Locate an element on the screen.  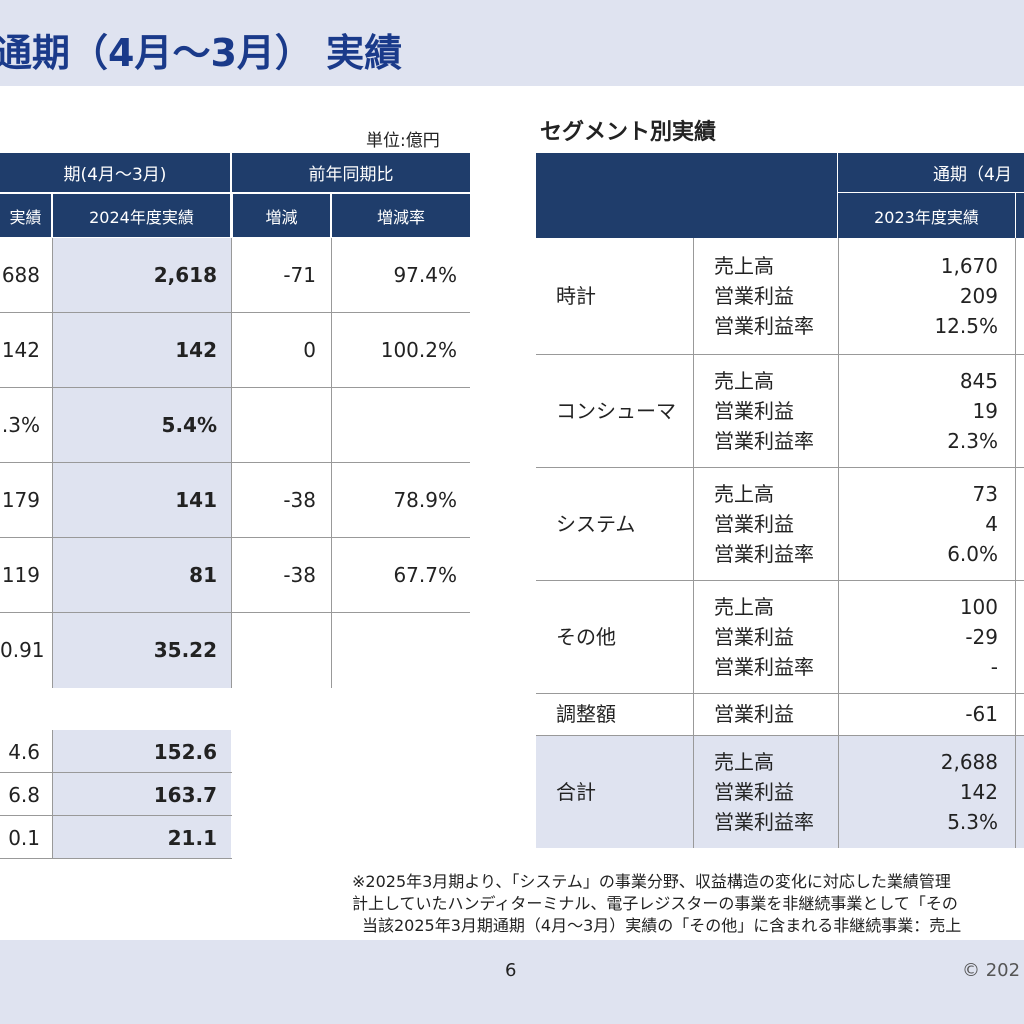
cell: .3% is located at coordinates (20, 425).